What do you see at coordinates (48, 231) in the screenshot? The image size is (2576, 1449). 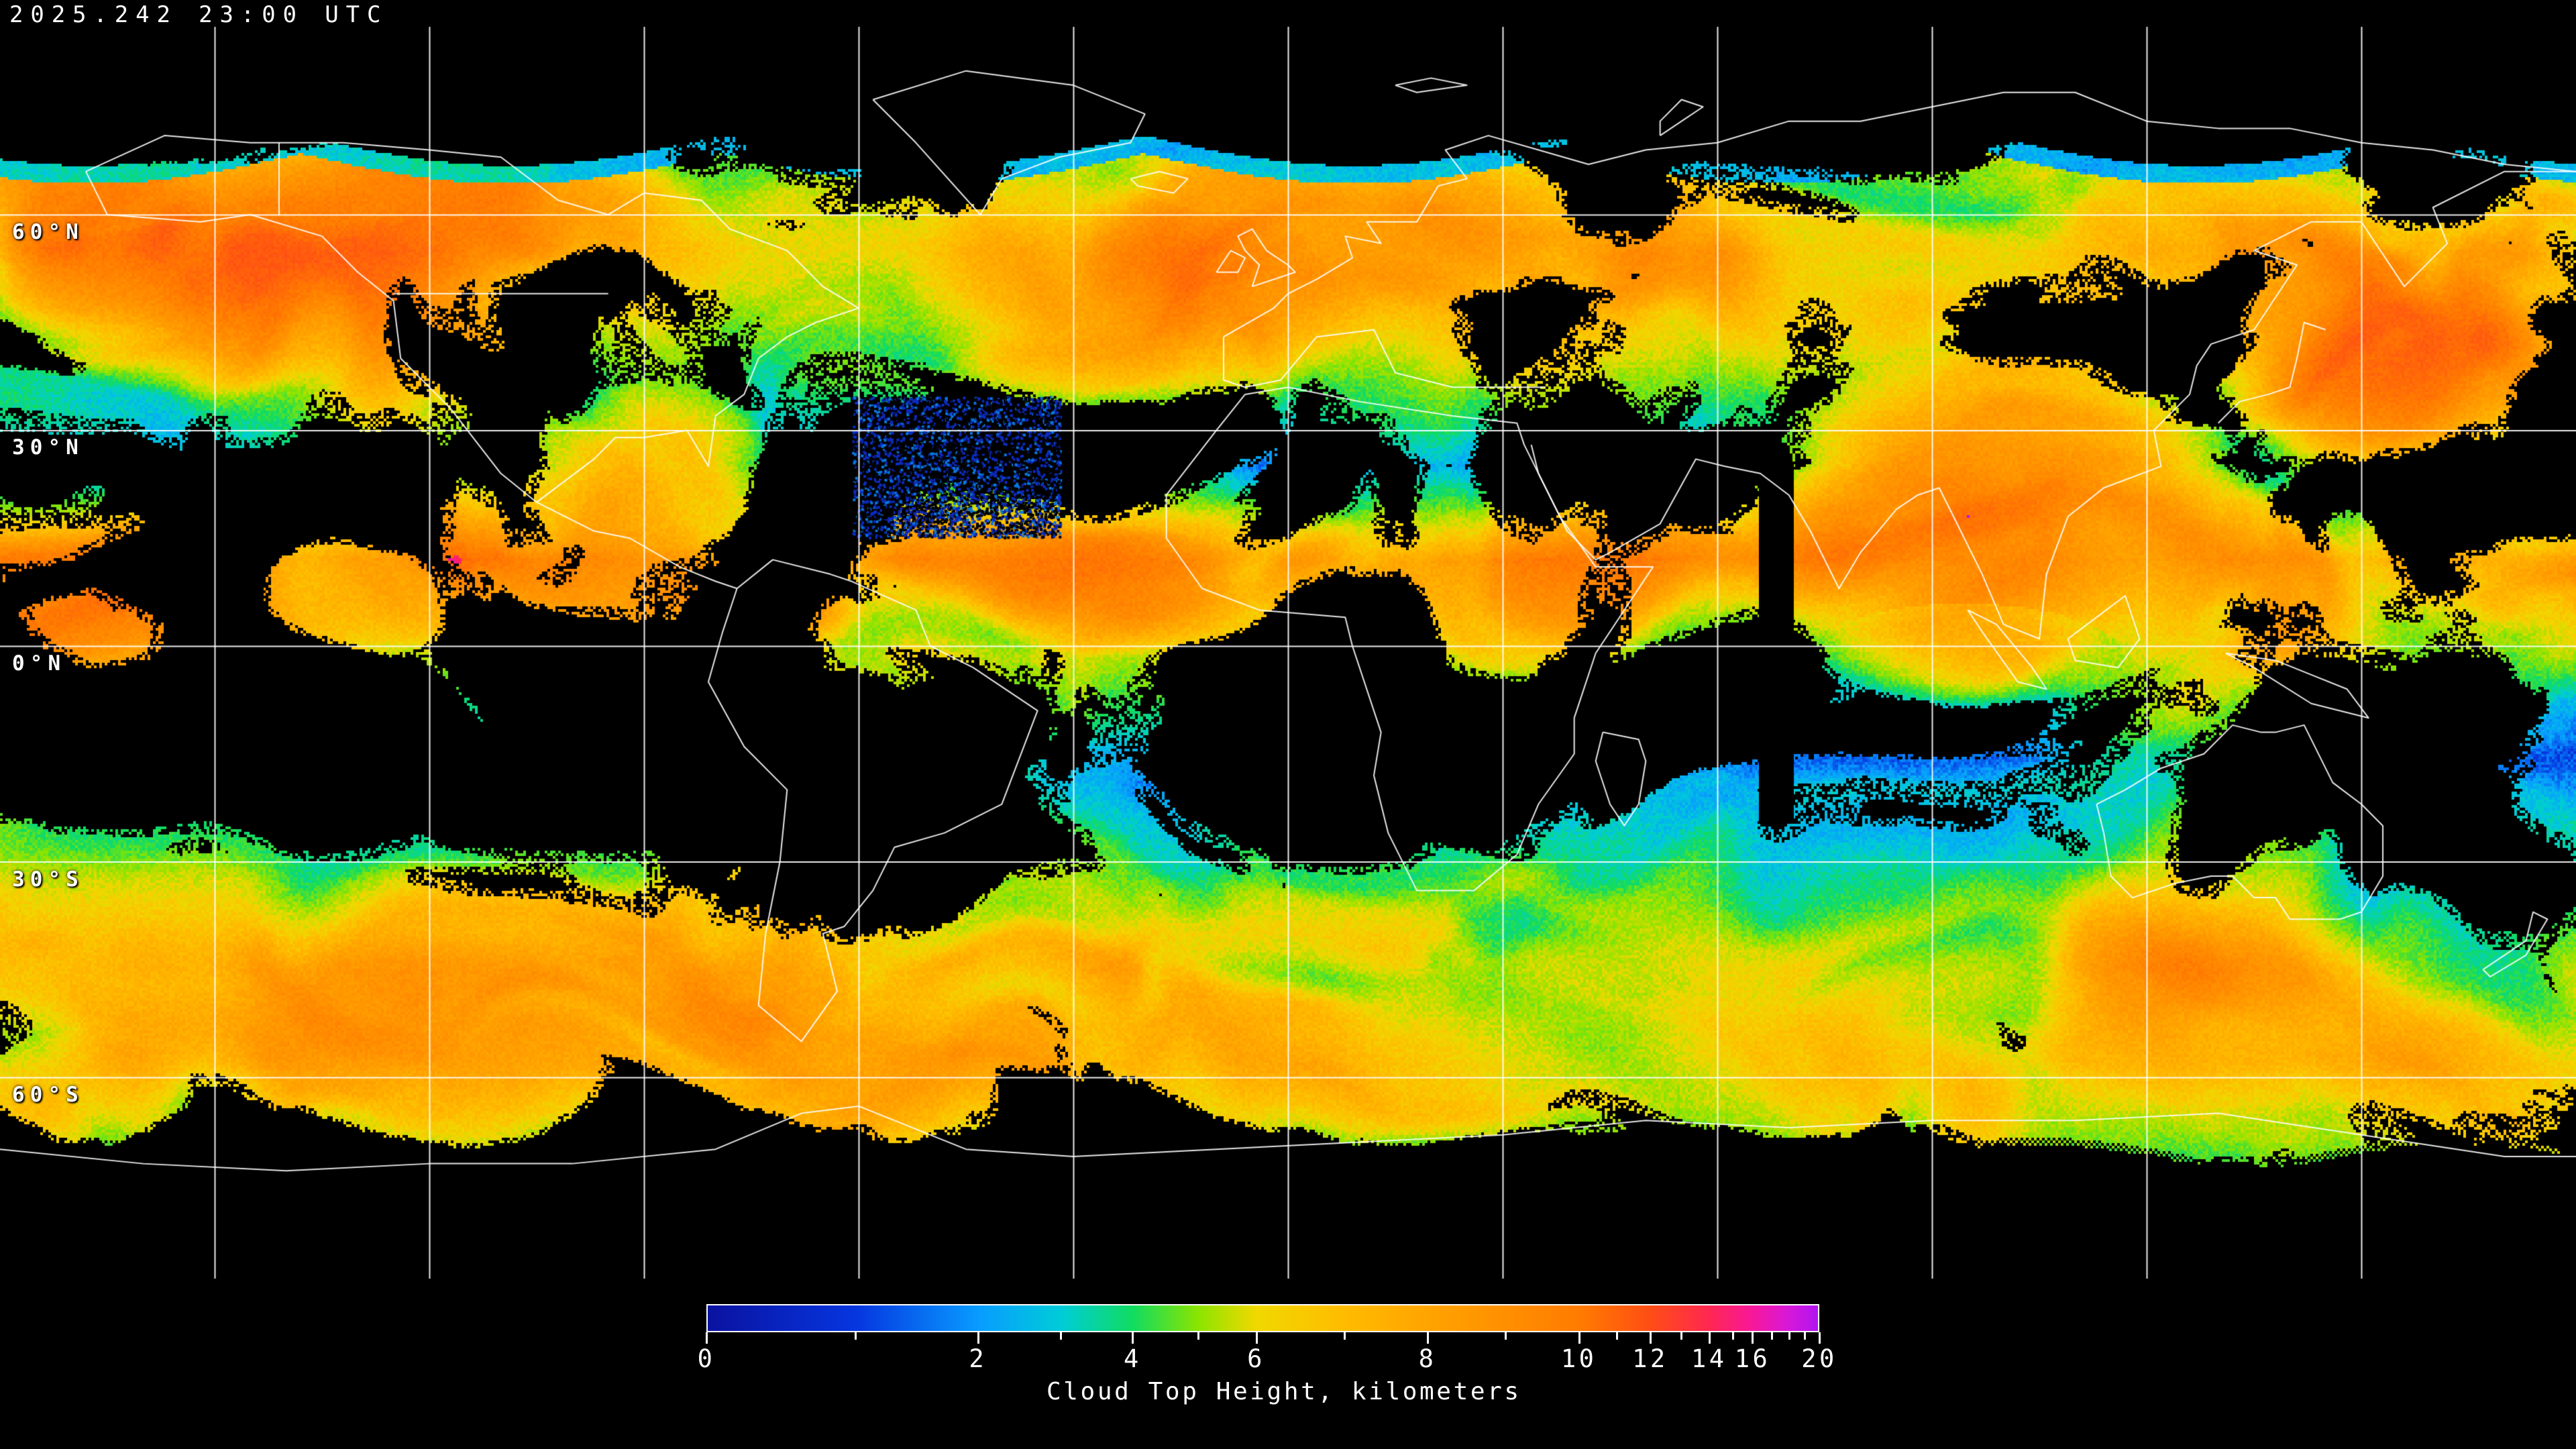 I see `lat-label-60°N: 60°N` at bounding box center [48, 231].